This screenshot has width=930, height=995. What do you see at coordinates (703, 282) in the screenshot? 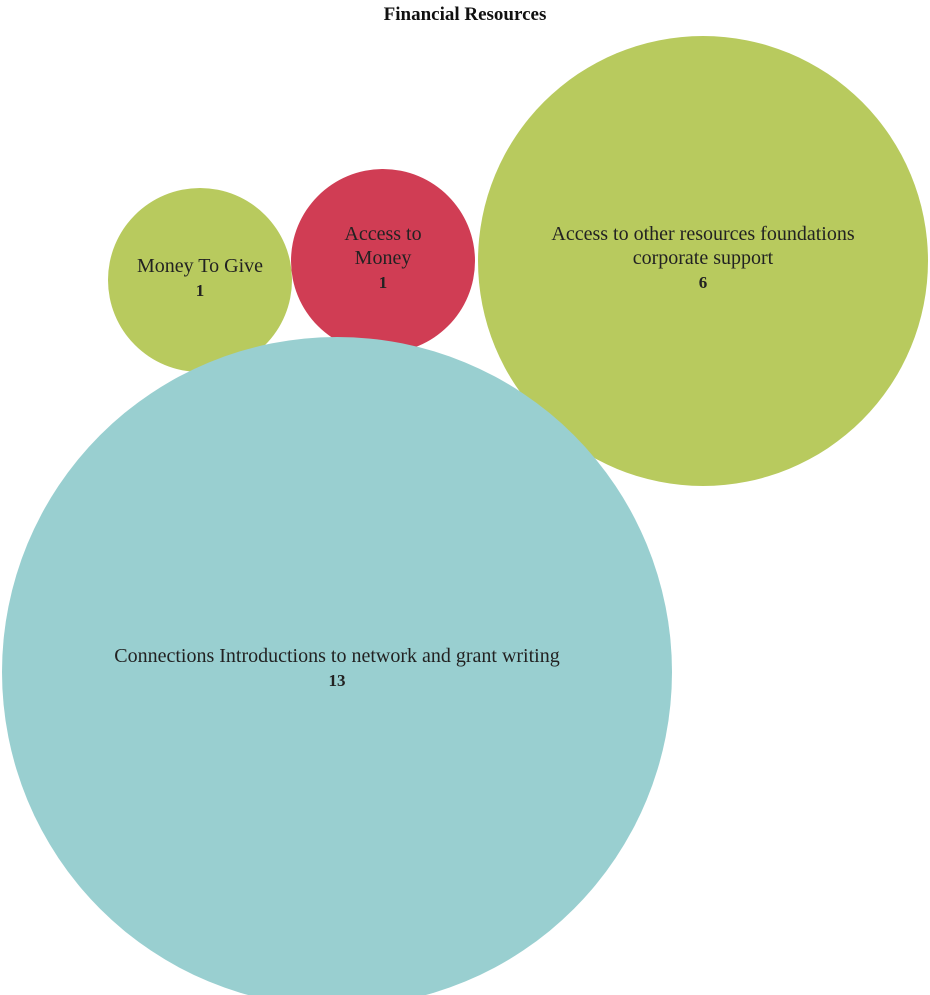
I see `bubble-value: 6` at bounding box center [703, 282].